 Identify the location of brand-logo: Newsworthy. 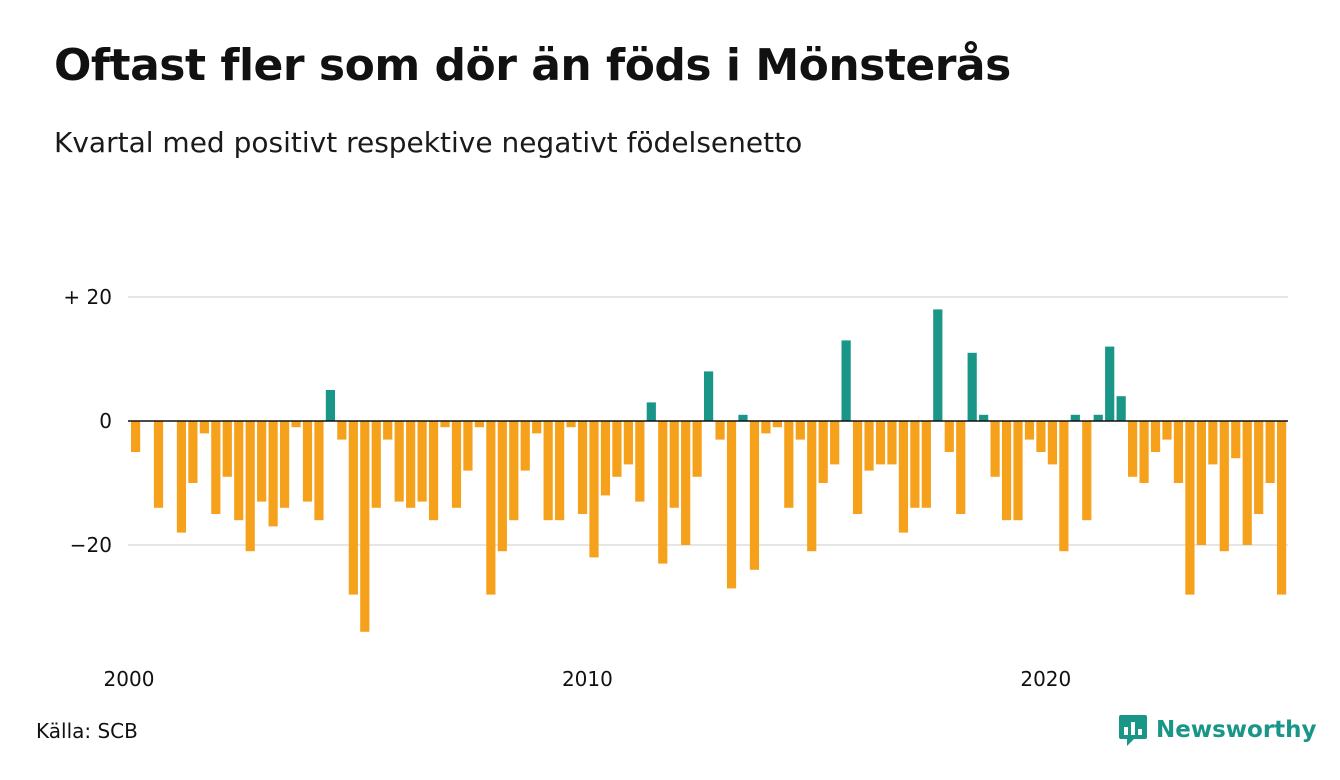
(1217, 730).